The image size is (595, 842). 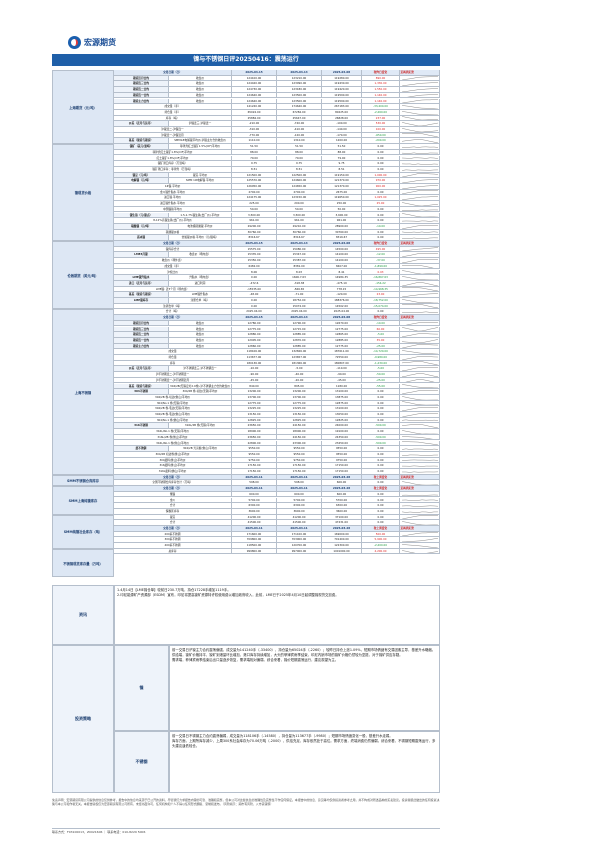 What do you see at coordinates (342, 147) in the screenshot?
I see `value-date-3: 51.50` at bounding box center [342, 147].